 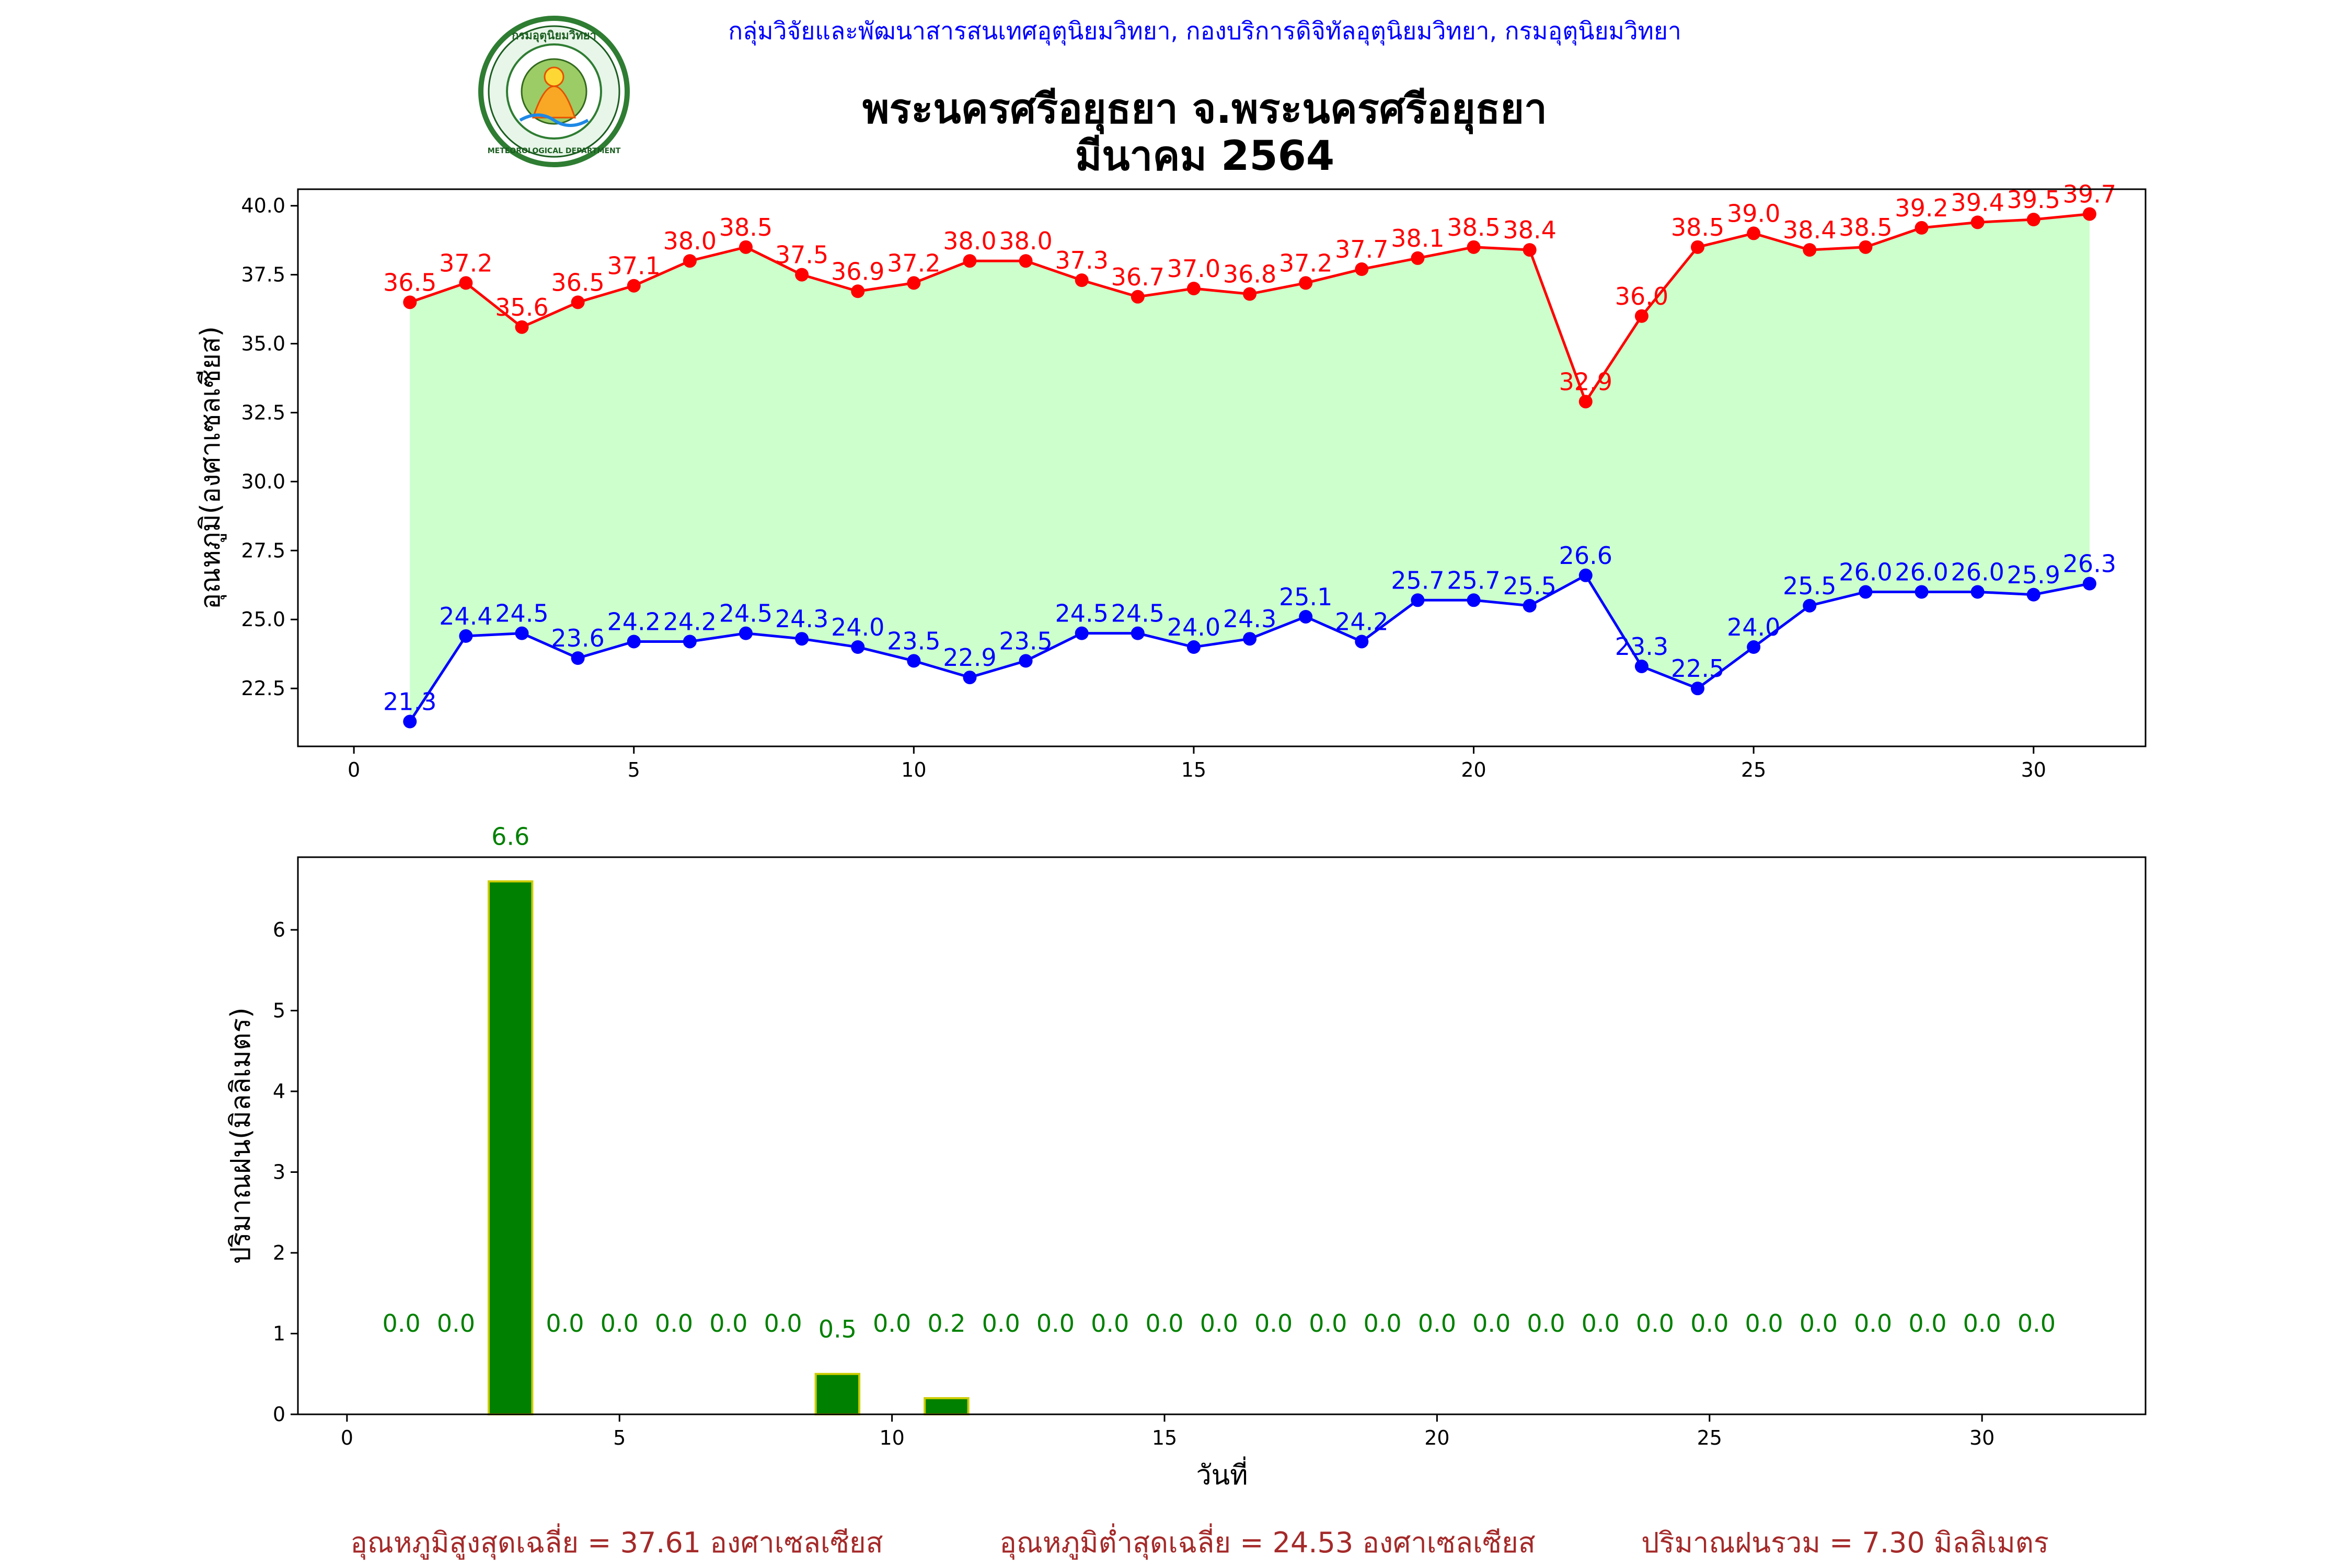 What do you see at coordinates (1709, 1437) in the screenshot?
I see `rainfall-x-tick-label: 25` at bounding box center [1709, 1437].